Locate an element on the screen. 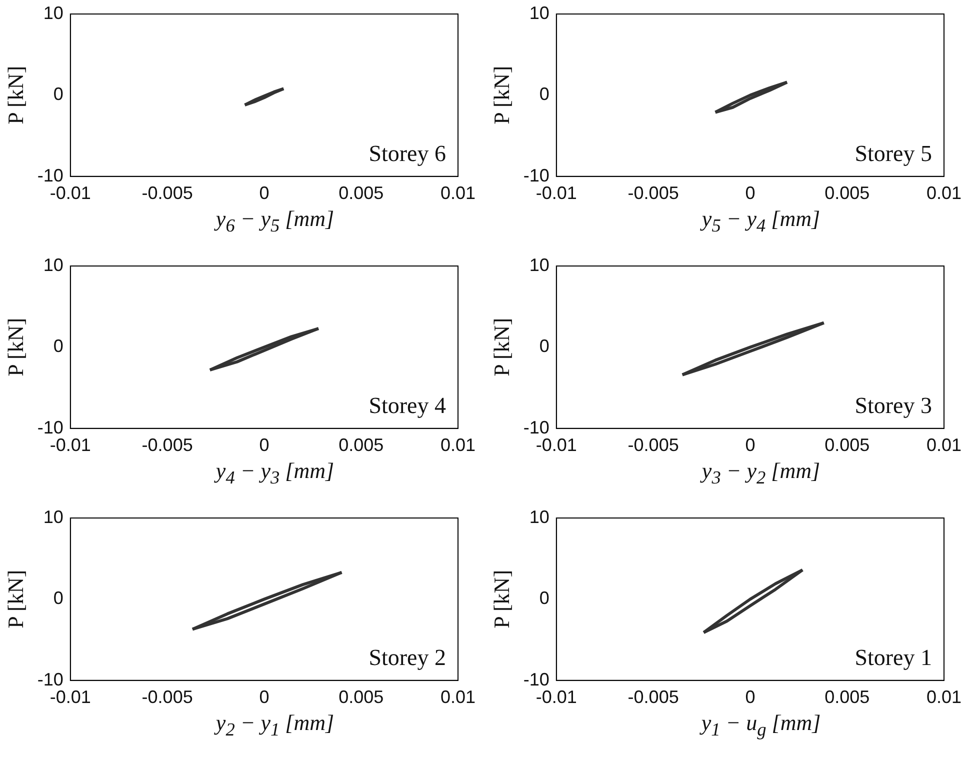  x-axis-title: y$_{6}$ − y$_{5}$ [mm] is located at coordinates (274, 221).